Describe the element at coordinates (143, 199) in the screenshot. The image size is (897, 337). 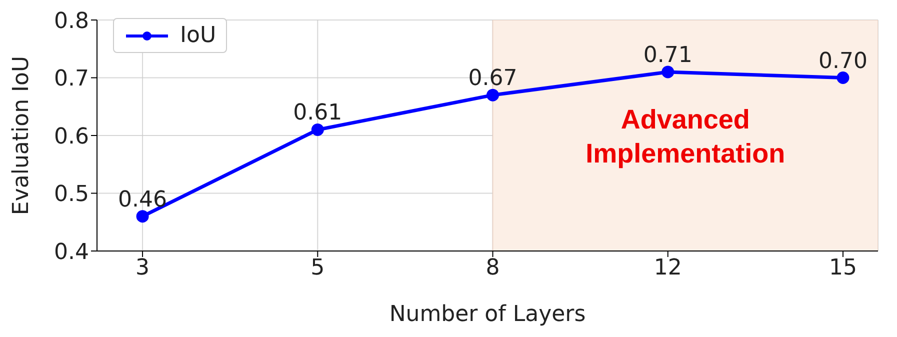
I see `data-label: 0.46` at that location.